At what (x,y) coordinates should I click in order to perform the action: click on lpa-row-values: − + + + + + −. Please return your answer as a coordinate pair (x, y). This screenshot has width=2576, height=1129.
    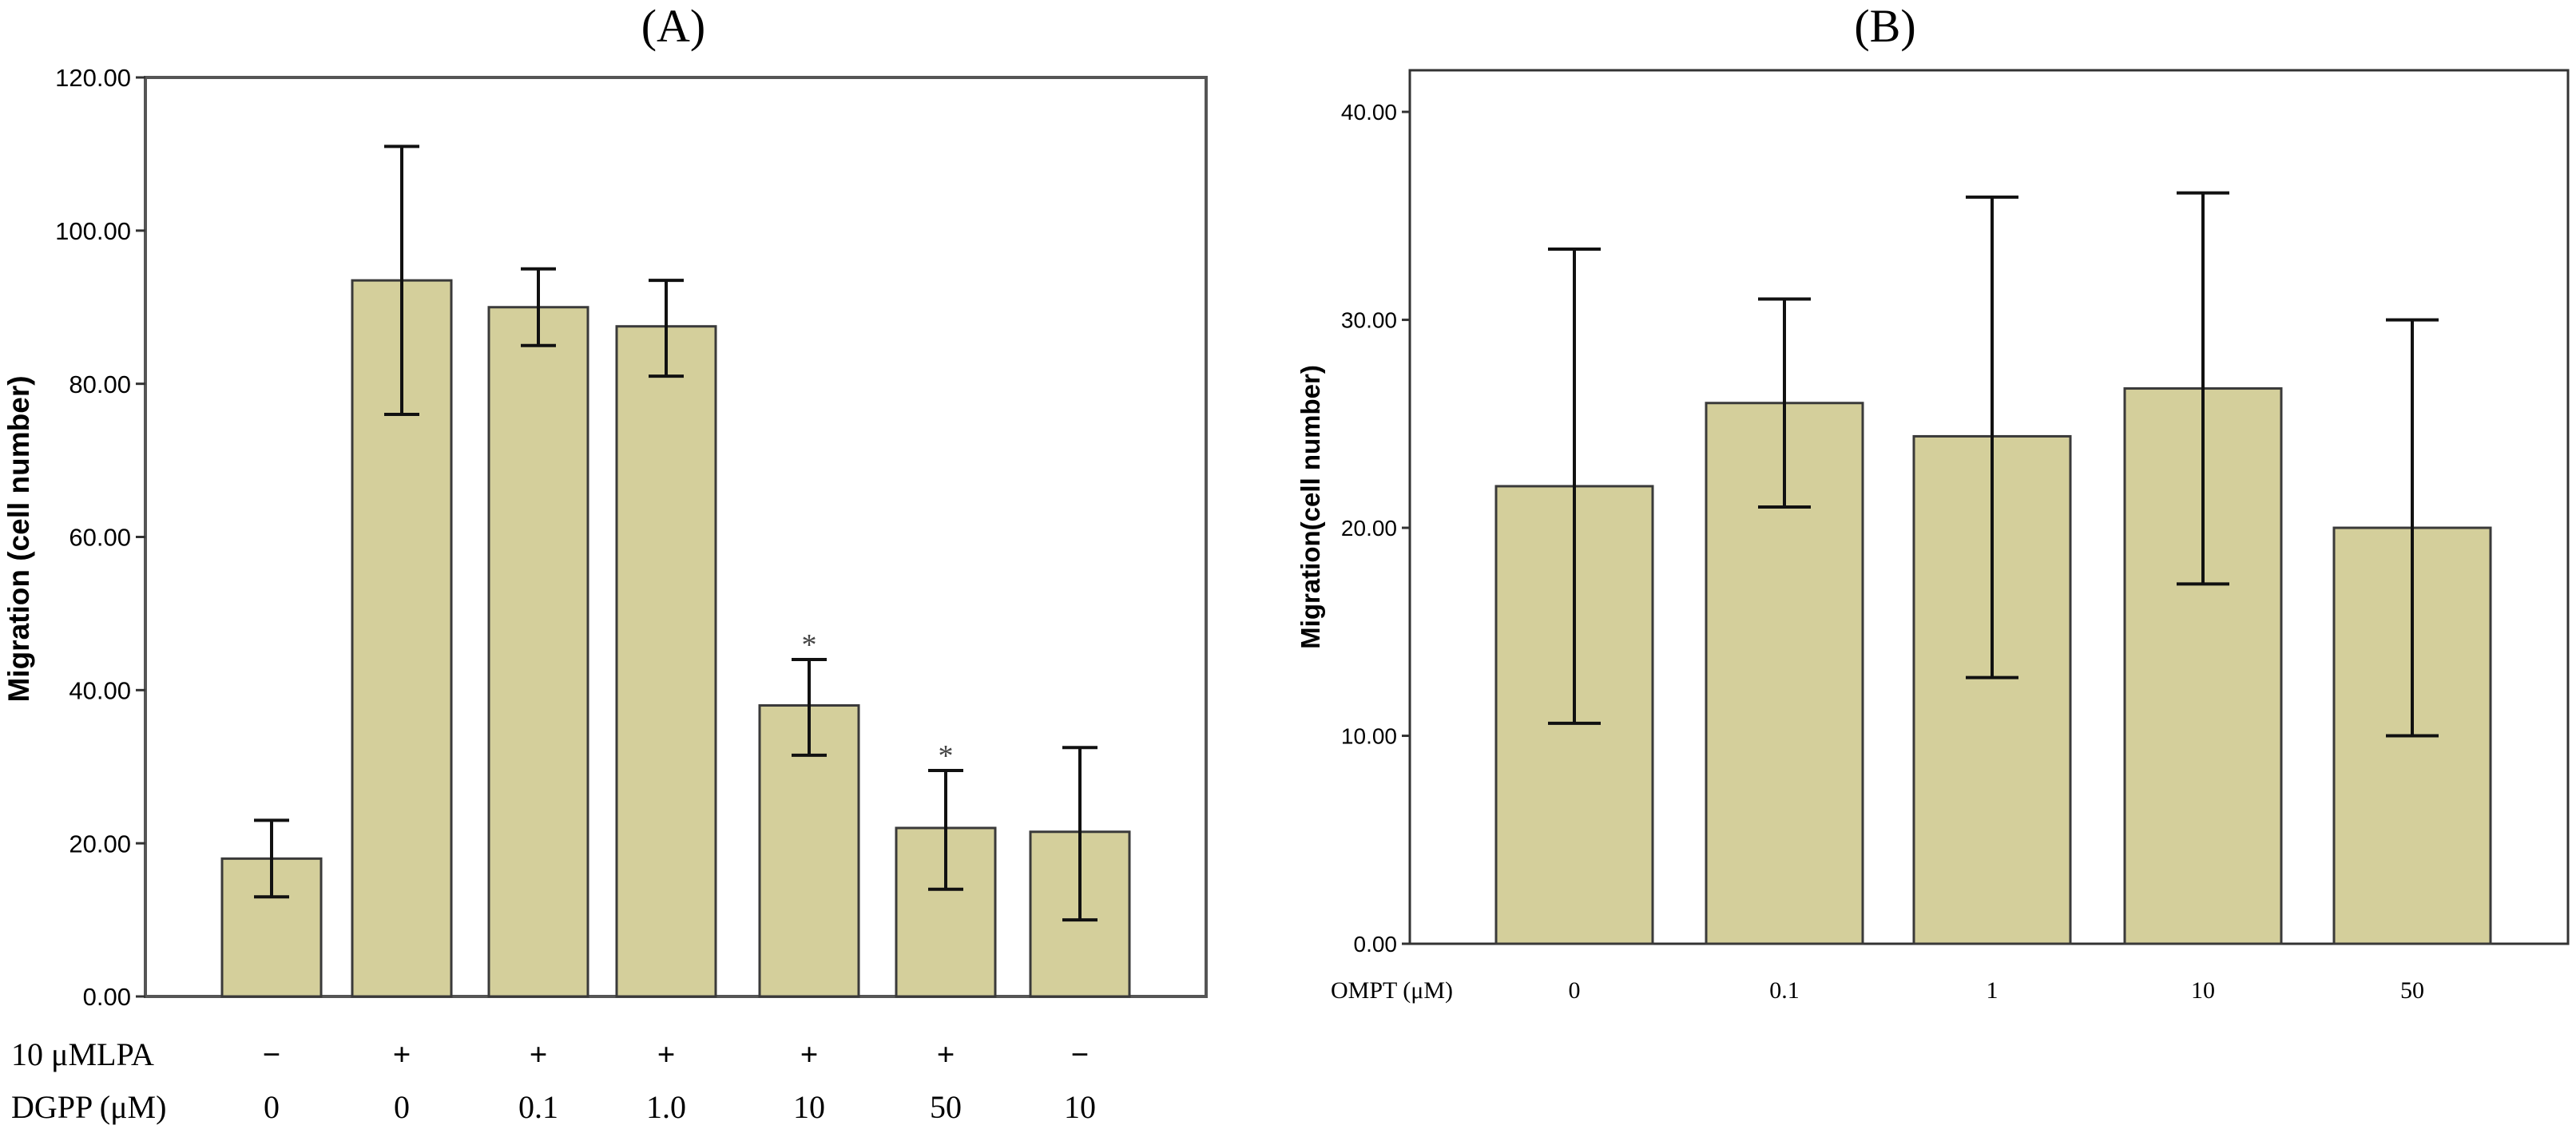
    Looking at the image, I should click on (676, 1054).